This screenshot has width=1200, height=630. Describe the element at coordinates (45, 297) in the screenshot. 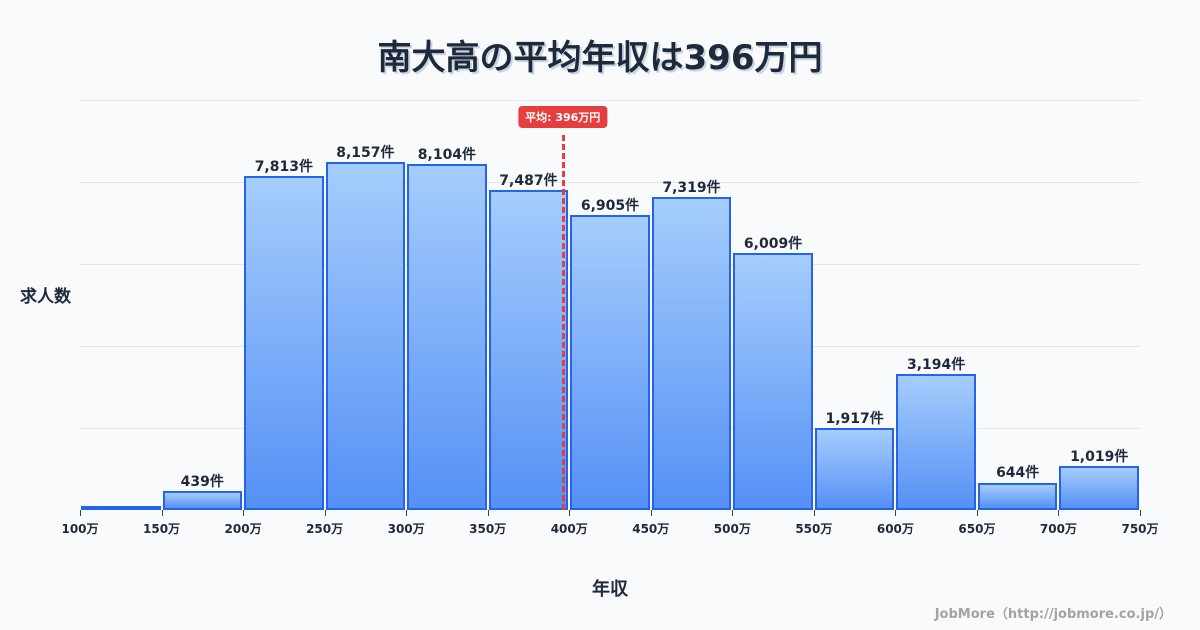

I see `y-axis-label: 求人数` at that location.